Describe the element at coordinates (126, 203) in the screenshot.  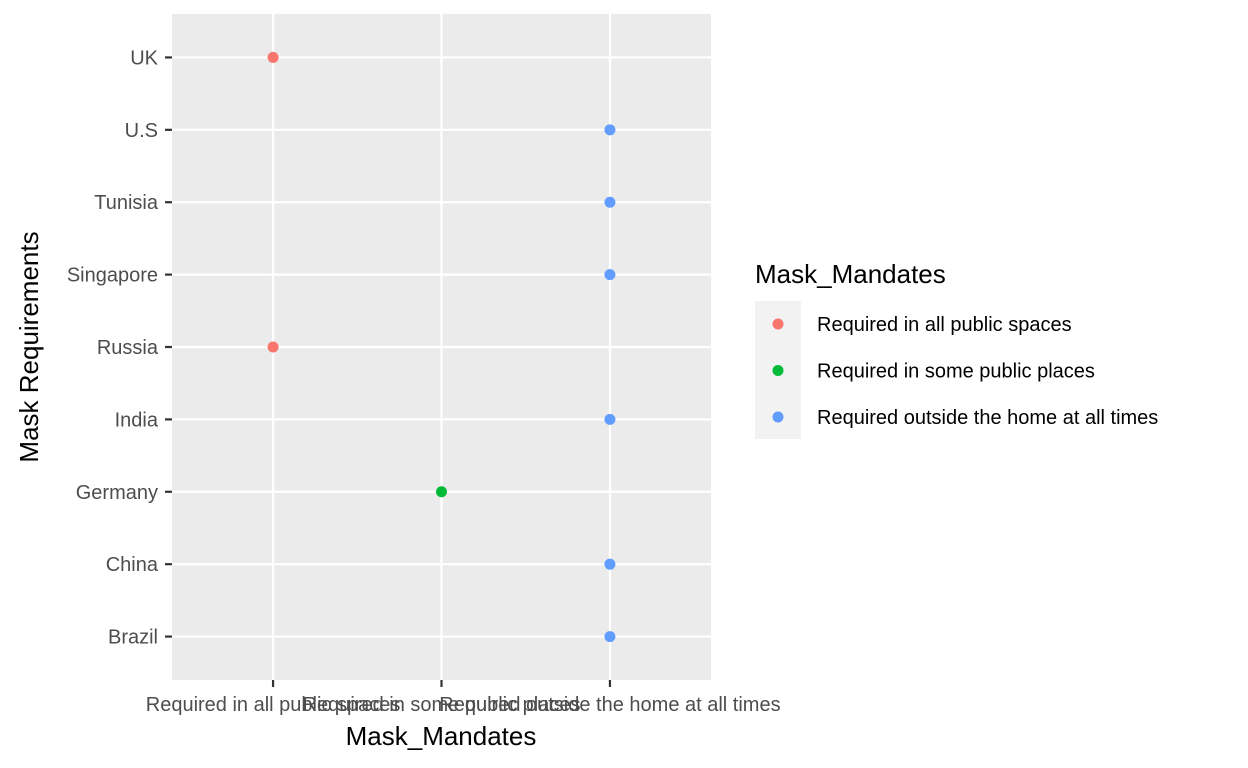
I see `y-tick-label: Tunisia` at that location.